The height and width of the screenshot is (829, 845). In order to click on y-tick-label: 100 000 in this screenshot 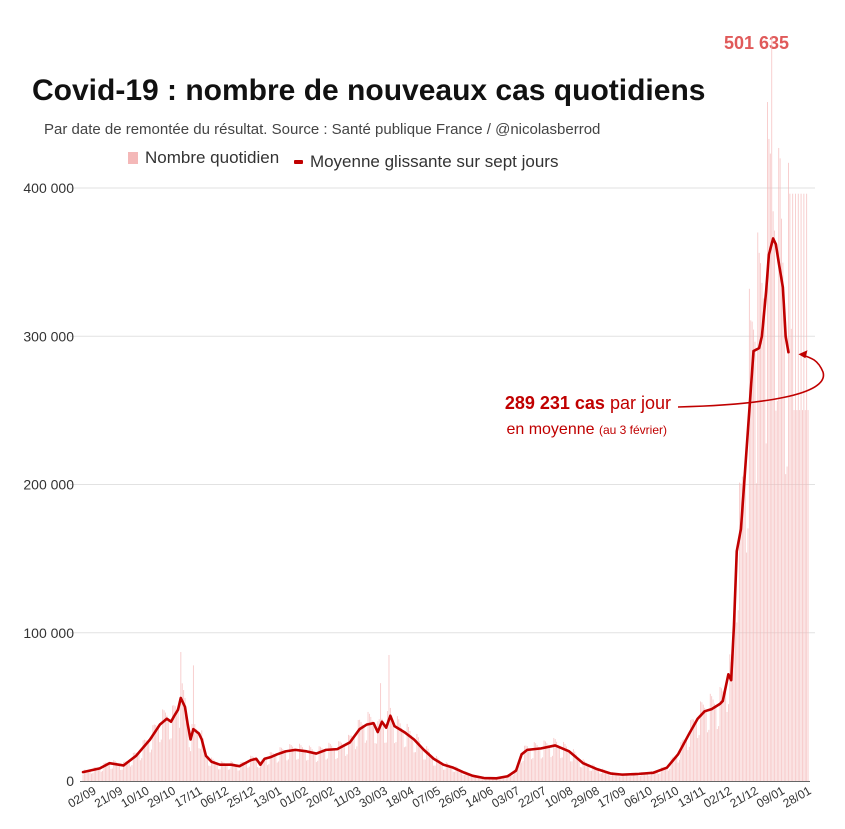, I will do `click(48, 633)`.